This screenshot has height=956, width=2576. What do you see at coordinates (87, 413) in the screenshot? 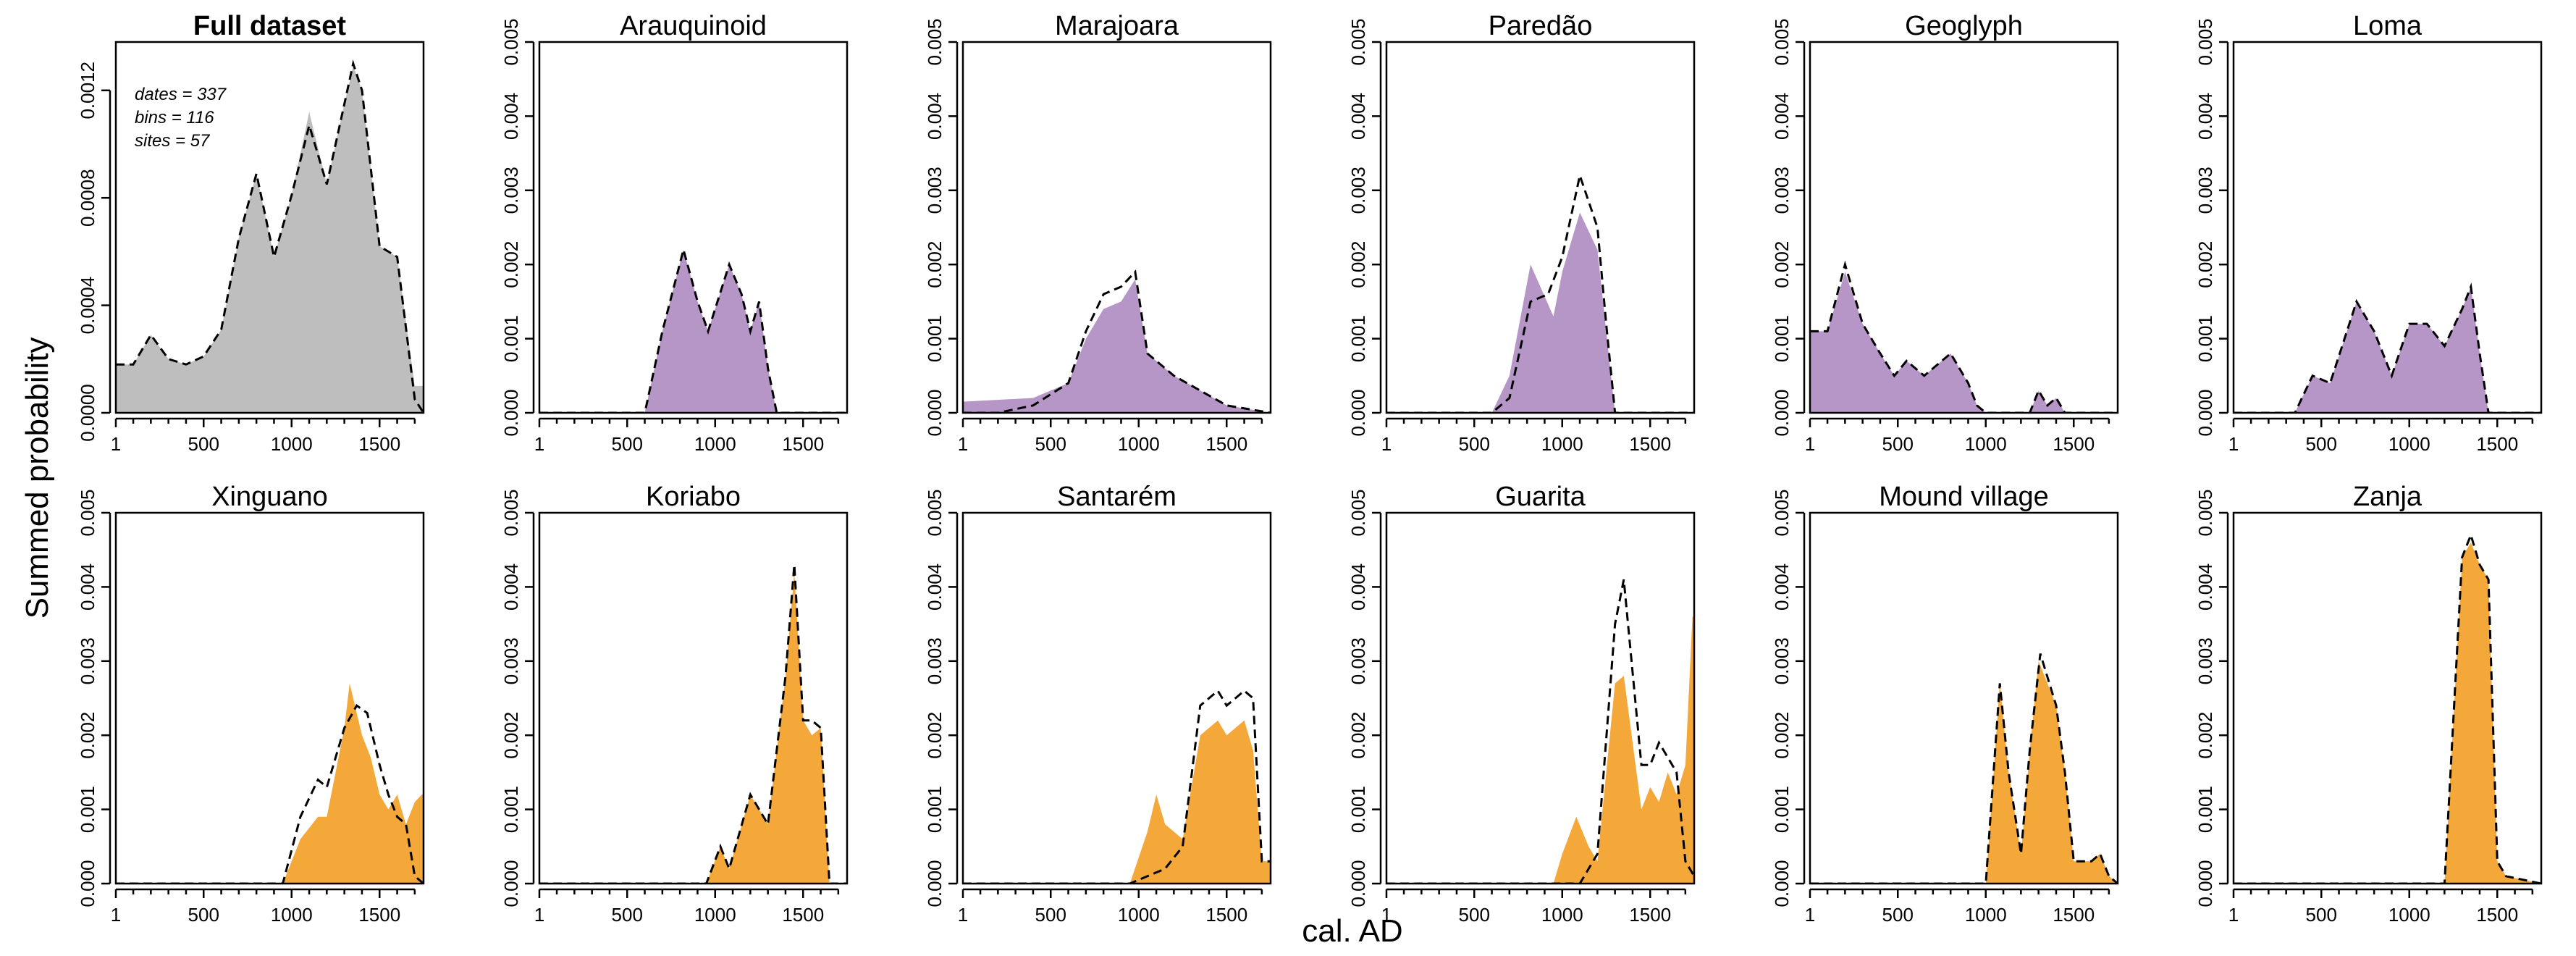
I see `y-tick-label: 0.0000` at bounding box center [87, 413].